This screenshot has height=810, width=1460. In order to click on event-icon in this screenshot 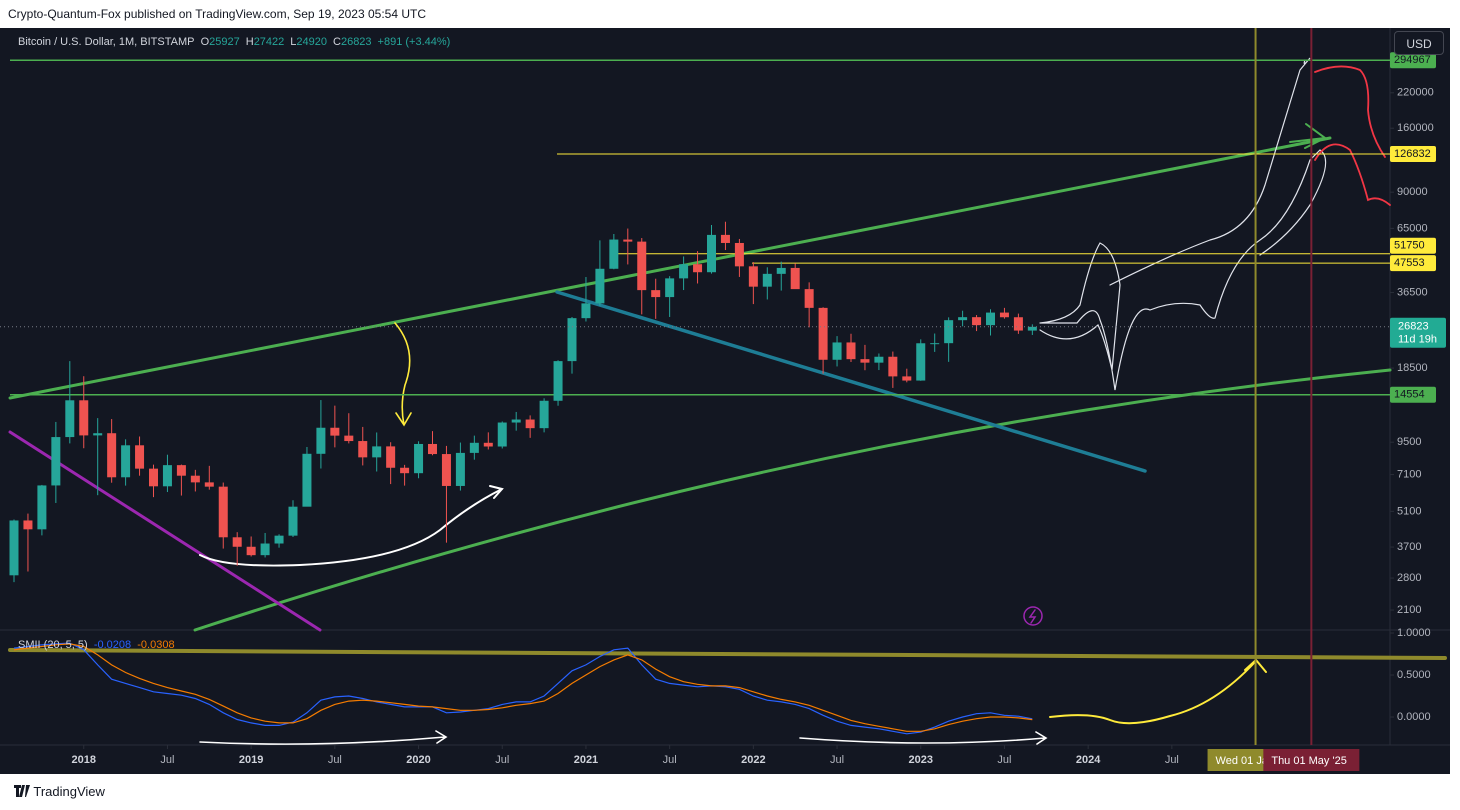, I will do `click(1033, 616)`.